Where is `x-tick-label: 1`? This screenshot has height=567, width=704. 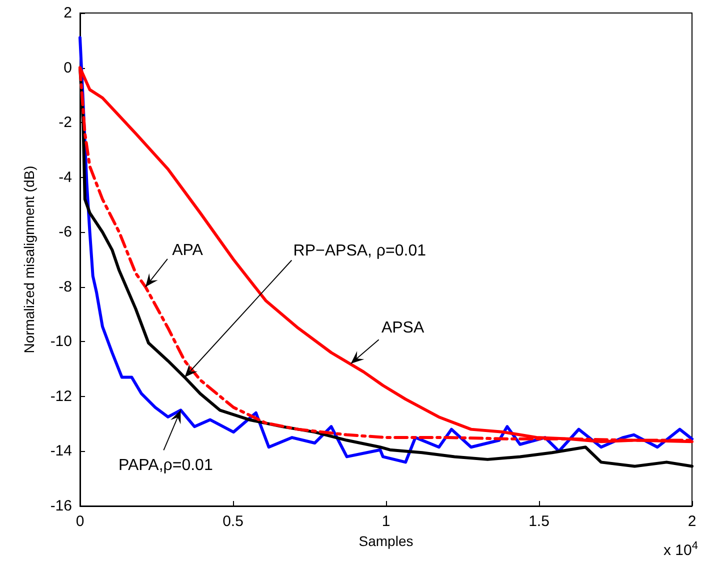
x-tick-label: 1 is located at coordinates (386, 521).